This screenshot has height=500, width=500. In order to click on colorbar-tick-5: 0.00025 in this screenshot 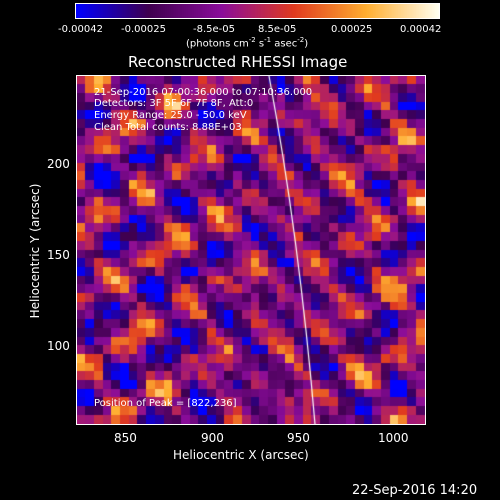, I will do `click(352, 29)`.